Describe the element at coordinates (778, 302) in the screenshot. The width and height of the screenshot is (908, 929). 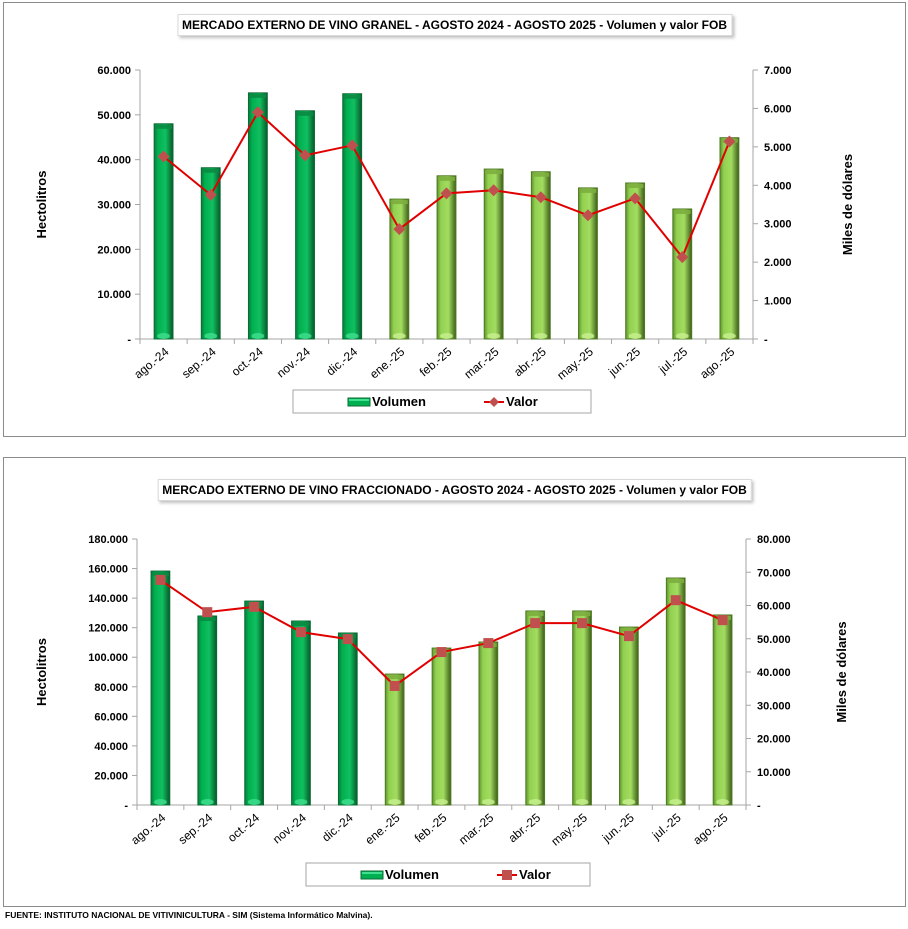
I see `right-axis-tick-label: 1.000` at that location.